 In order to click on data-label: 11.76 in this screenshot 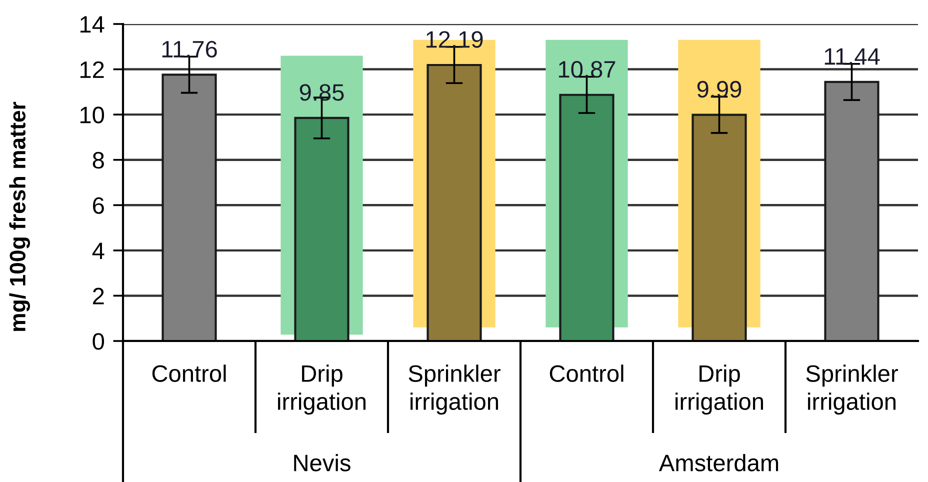, I will do `click(189, 49)`.